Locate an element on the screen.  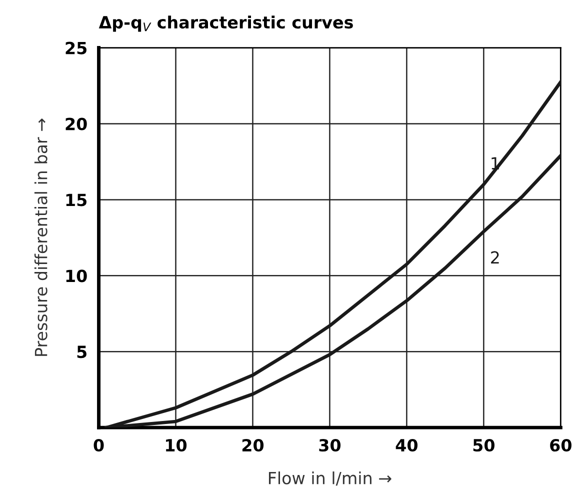
y-tick-label: 25 is located at coordinates (76, 48).